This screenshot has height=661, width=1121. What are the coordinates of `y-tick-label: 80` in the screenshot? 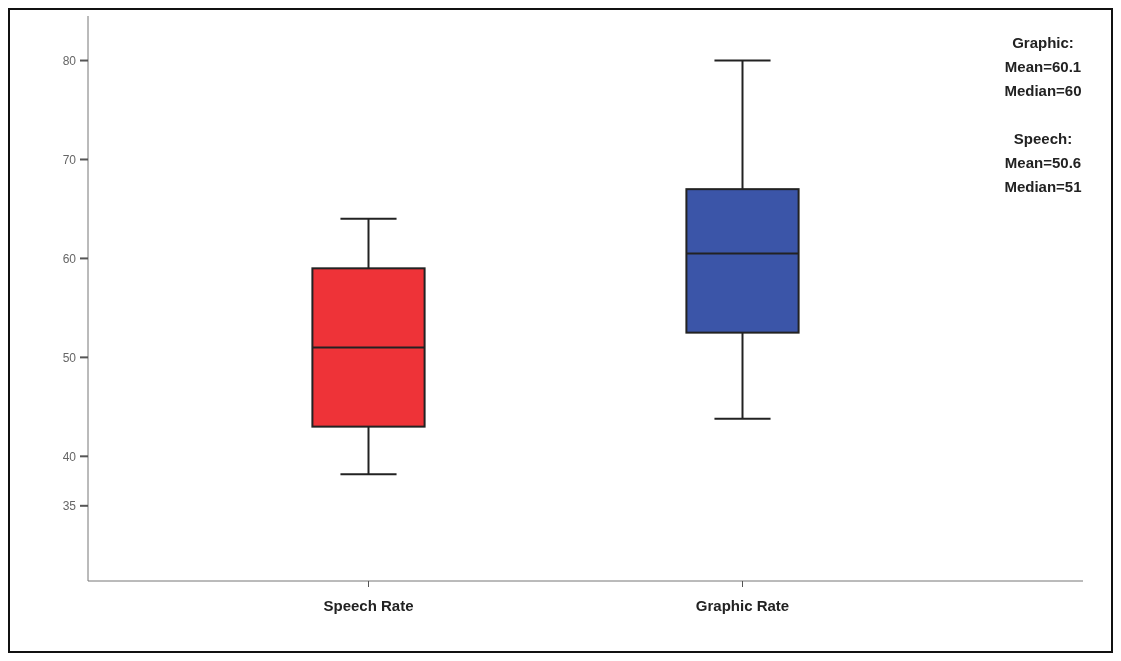 It's located at (69, 60).